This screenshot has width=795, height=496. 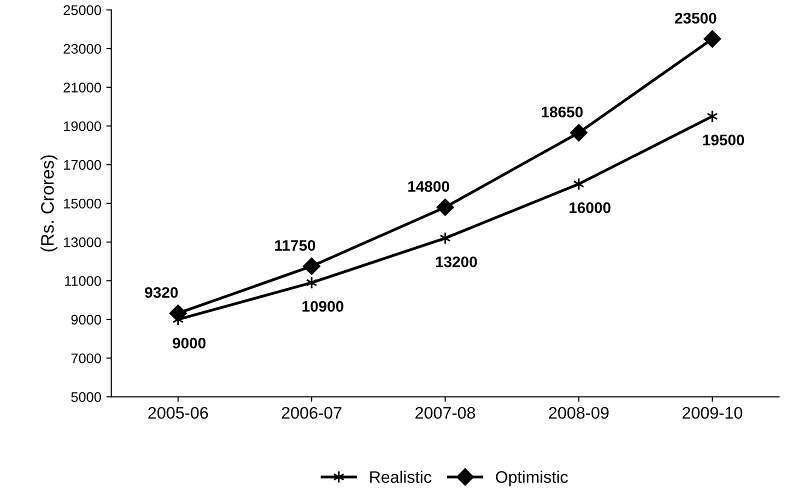 What do you see at coordinates (579, 412) in the screenshot?
I see `x-tick-label: 2008-09` at bounding box center [579, 412].